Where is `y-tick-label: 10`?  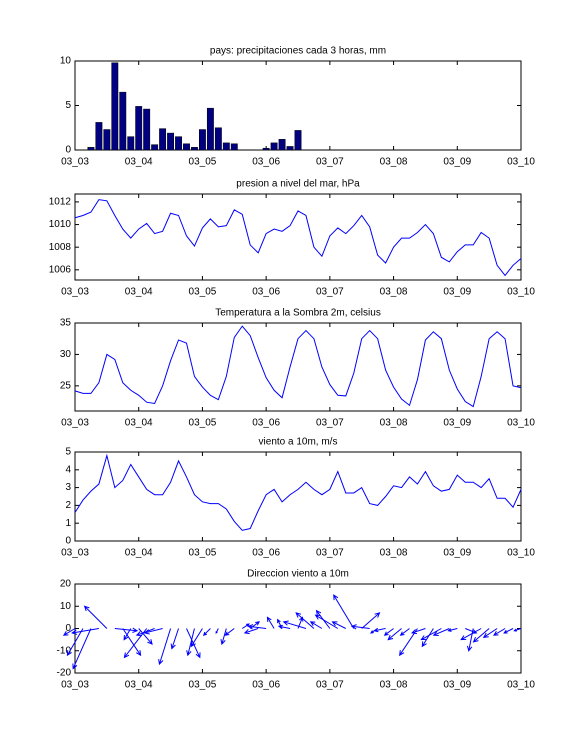 y-tick-label: 10 is located at coordinates (66, 61).